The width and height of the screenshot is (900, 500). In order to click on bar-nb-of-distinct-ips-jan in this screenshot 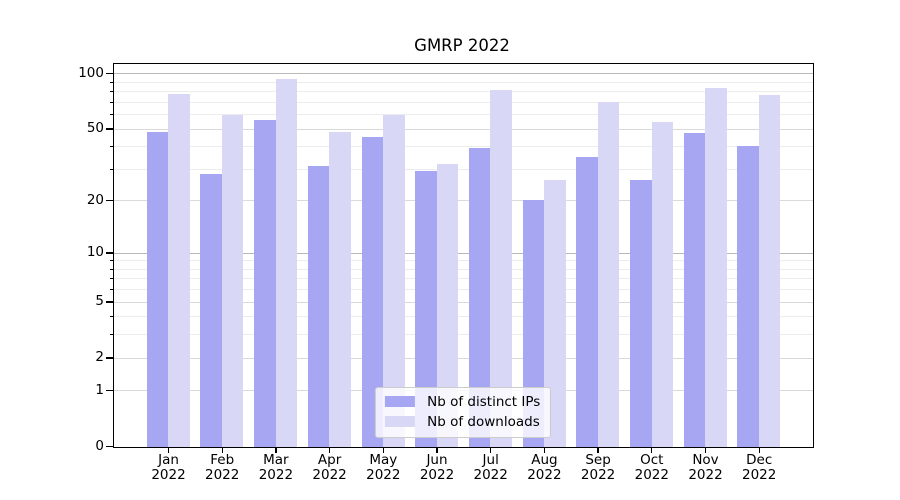, I will do `click(157, 289)`.